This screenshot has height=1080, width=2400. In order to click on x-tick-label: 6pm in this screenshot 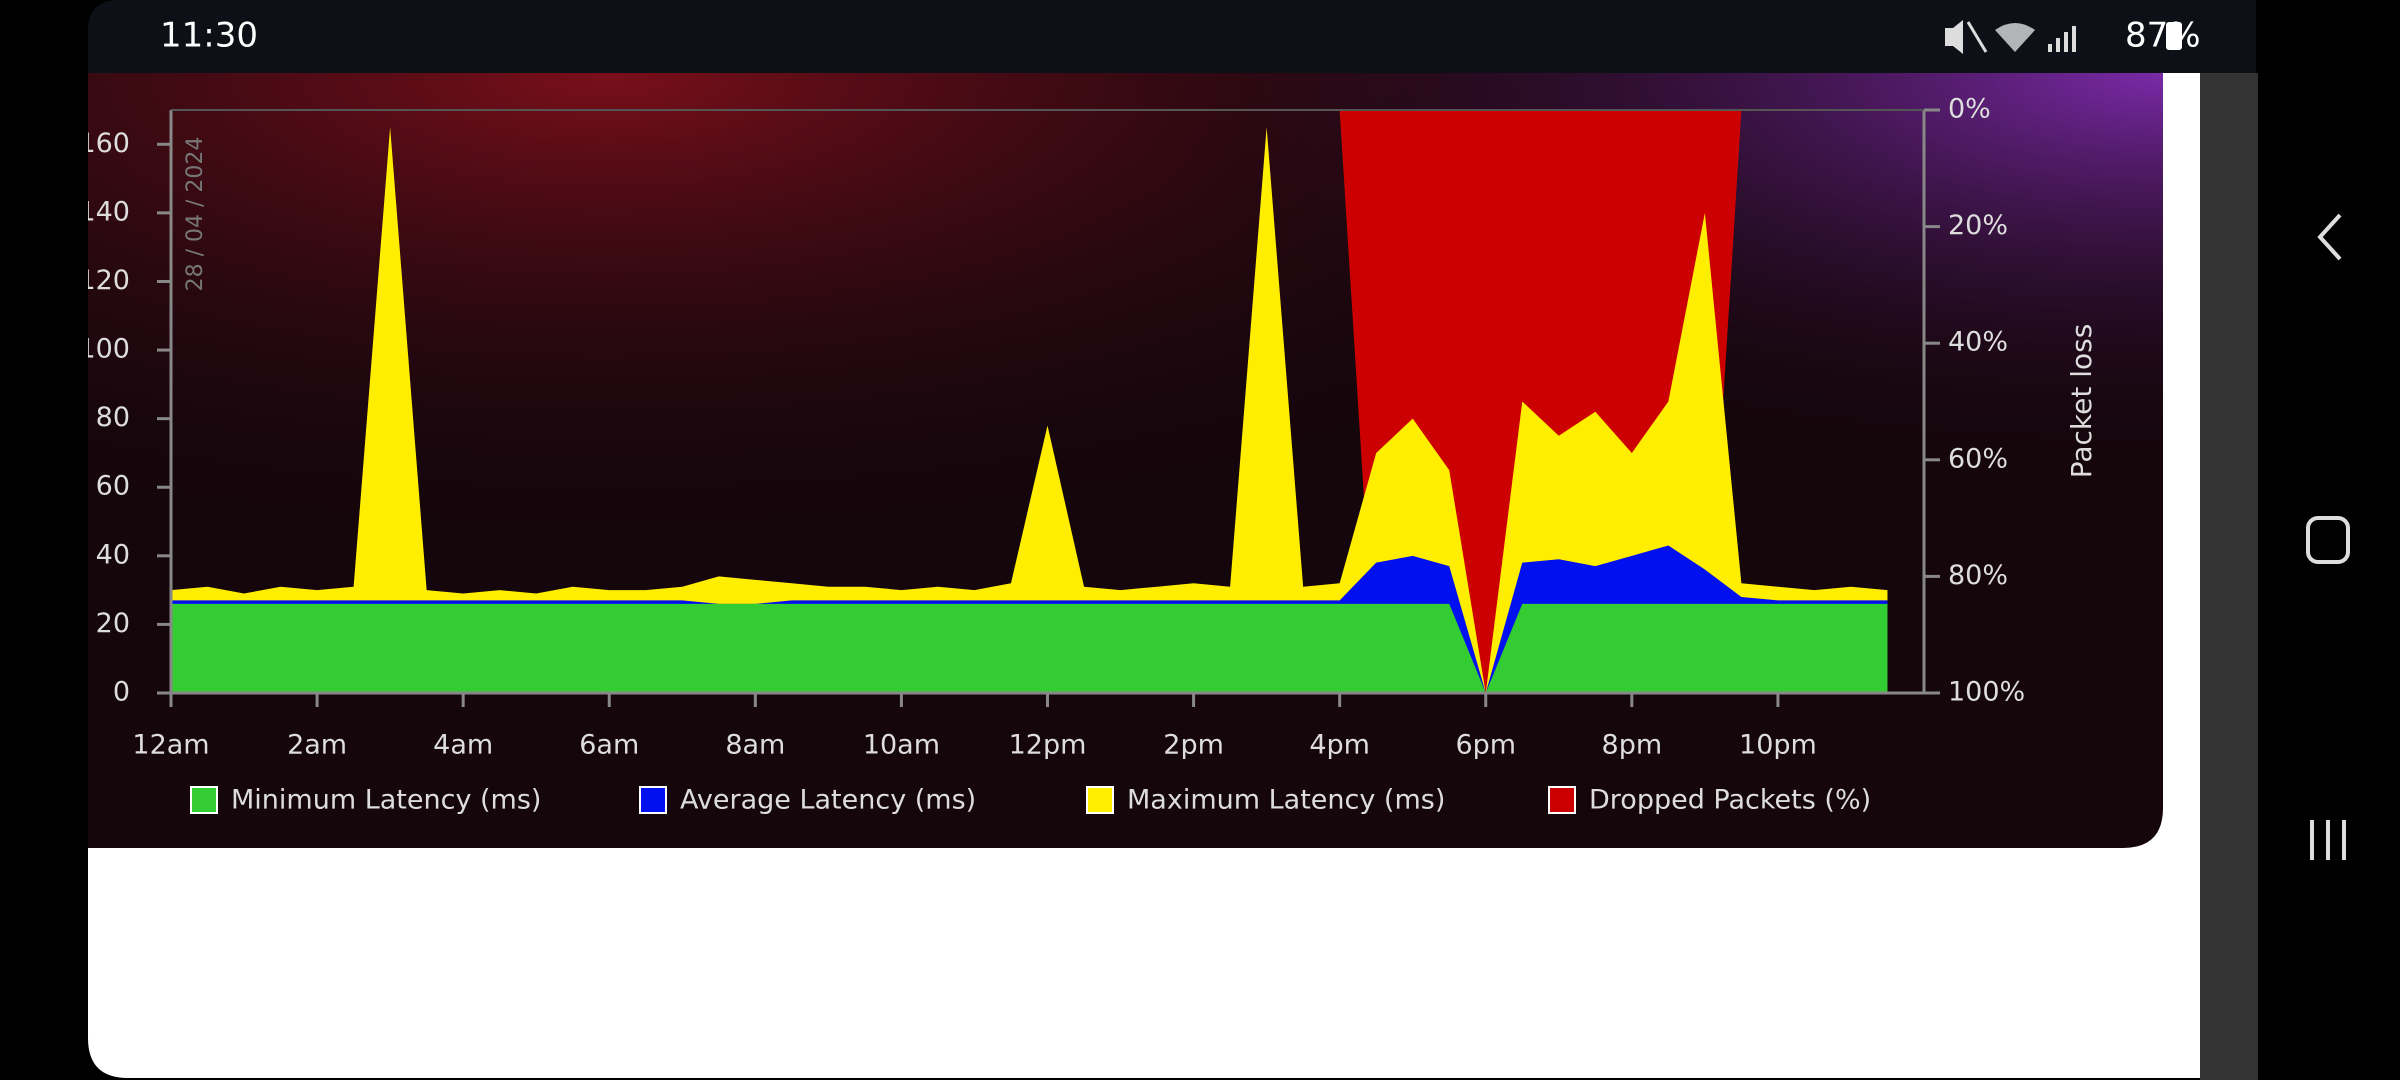, I will do `click(1485, 745)`.